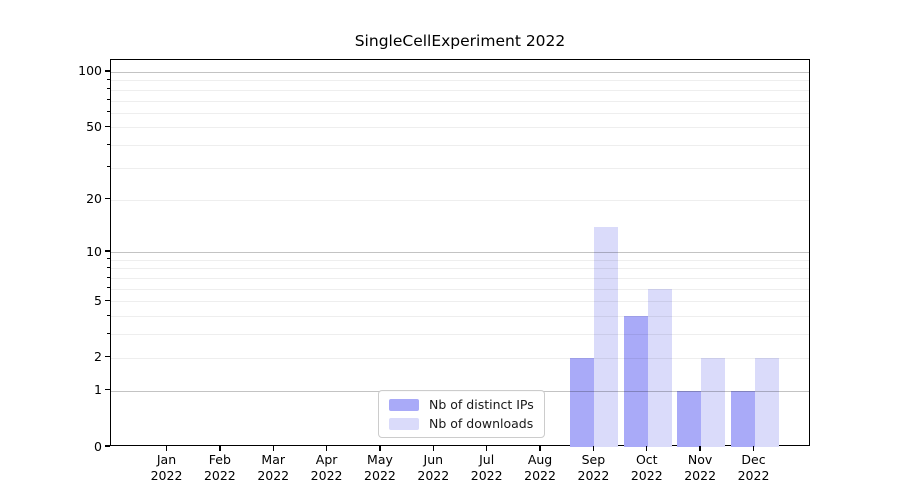  I want to click on x-tick-label: Mar 2022, so click(273, 467).